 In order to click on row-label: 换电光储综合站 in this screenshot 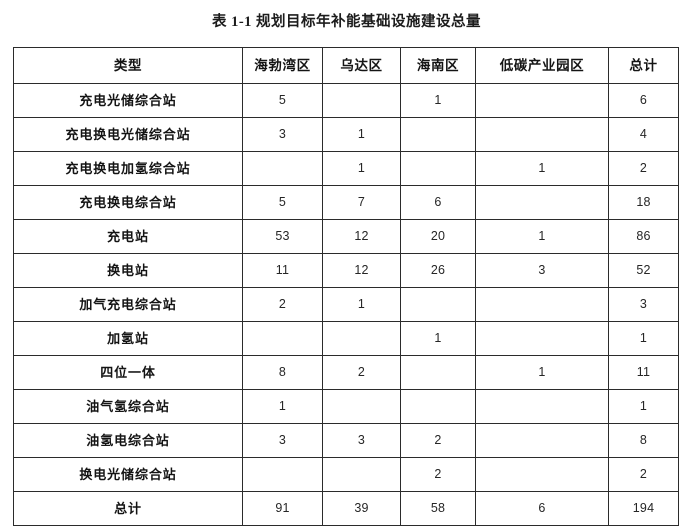, I will do `click(128, 474)`.